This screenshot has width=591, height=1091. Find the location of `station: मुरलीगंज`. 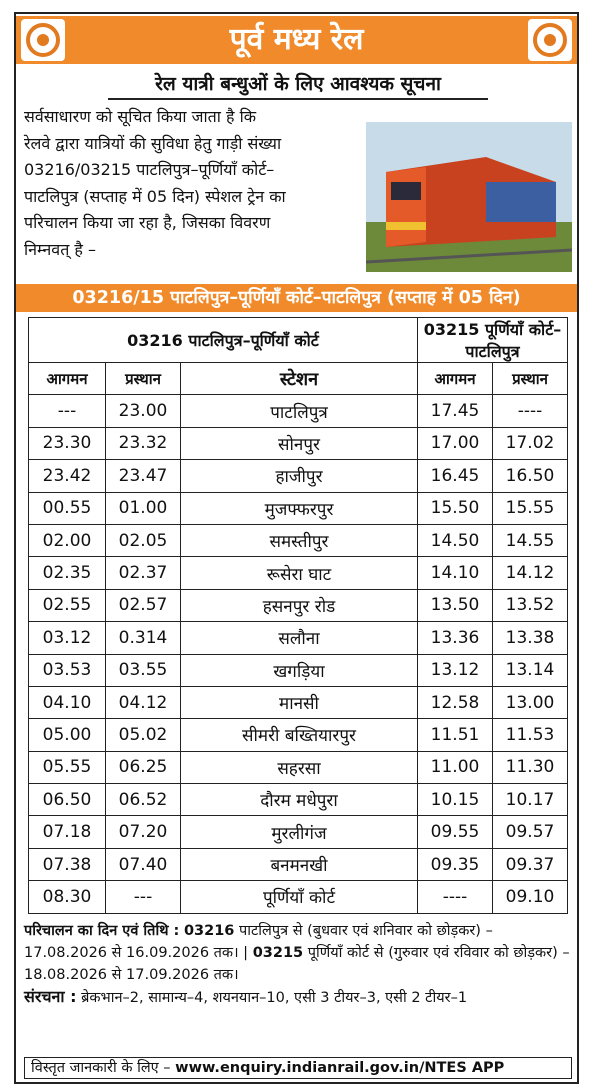

station: मुरलीगंज is located at coordinates (299, 832).